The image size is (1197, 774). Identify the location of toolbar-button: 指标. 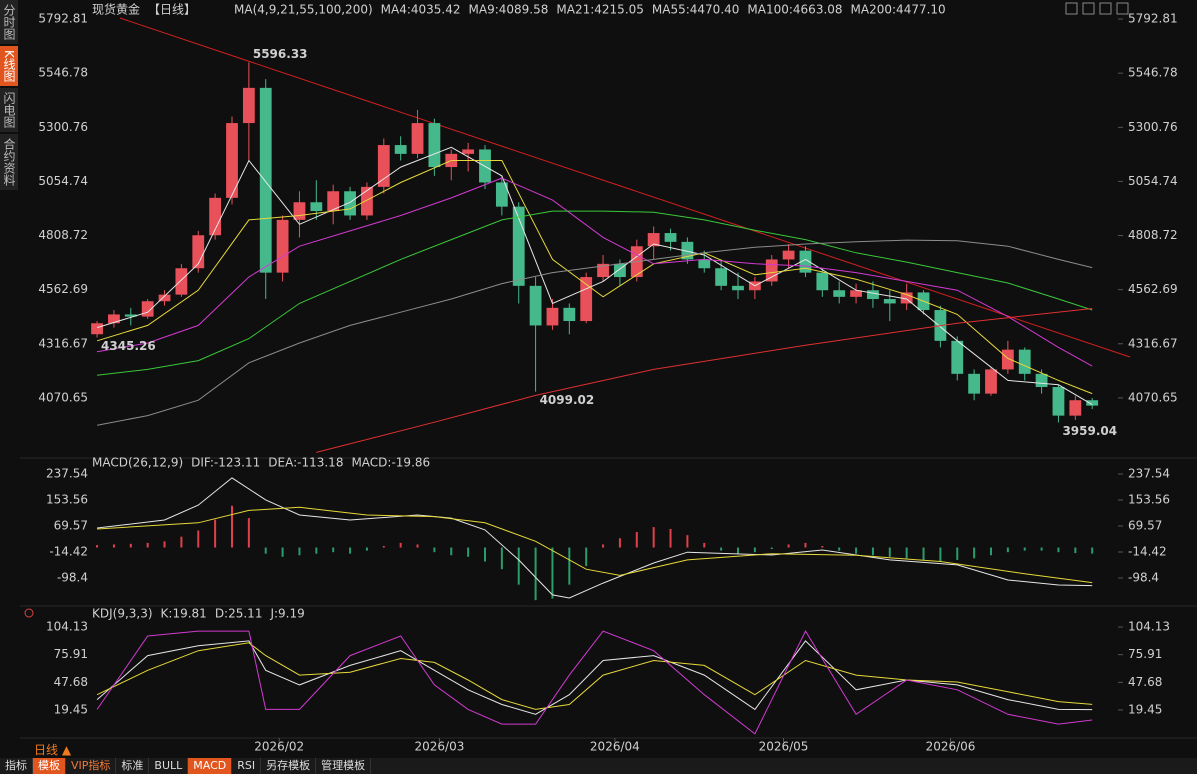
(16, 766).